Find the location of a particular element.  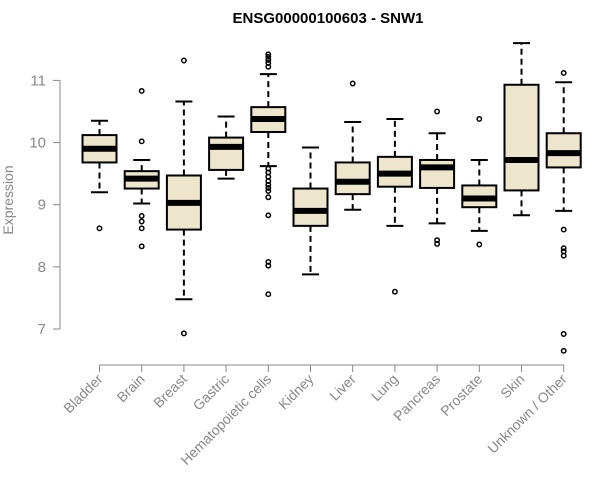

y-tick-label: 7 is located at coordinates (42, 329).